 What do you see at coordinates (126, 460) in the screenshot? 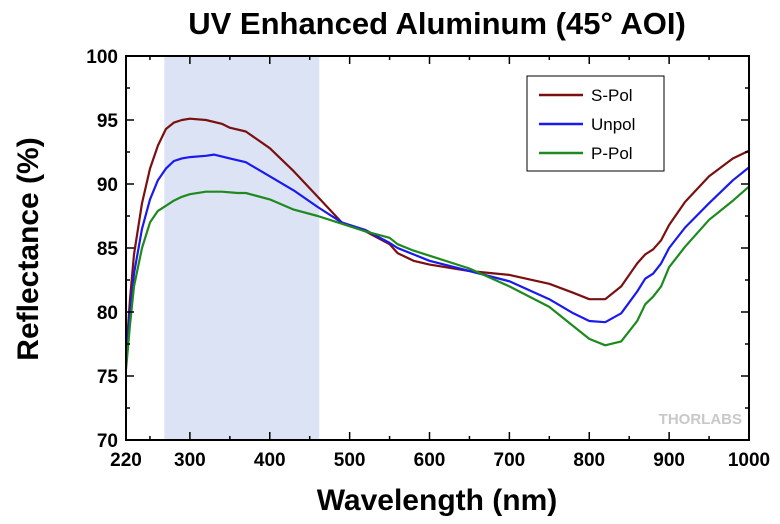
I see `x-tick-label: 220` at bounding box center [126, 460].